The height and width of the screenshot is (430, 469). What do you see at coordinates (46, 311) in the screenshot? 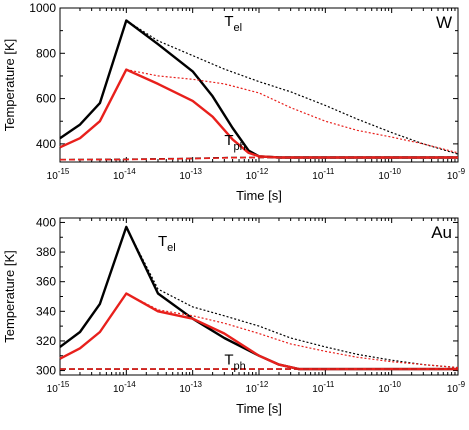
I see `y-tick-label: 340` at bounding box center [46, 311].